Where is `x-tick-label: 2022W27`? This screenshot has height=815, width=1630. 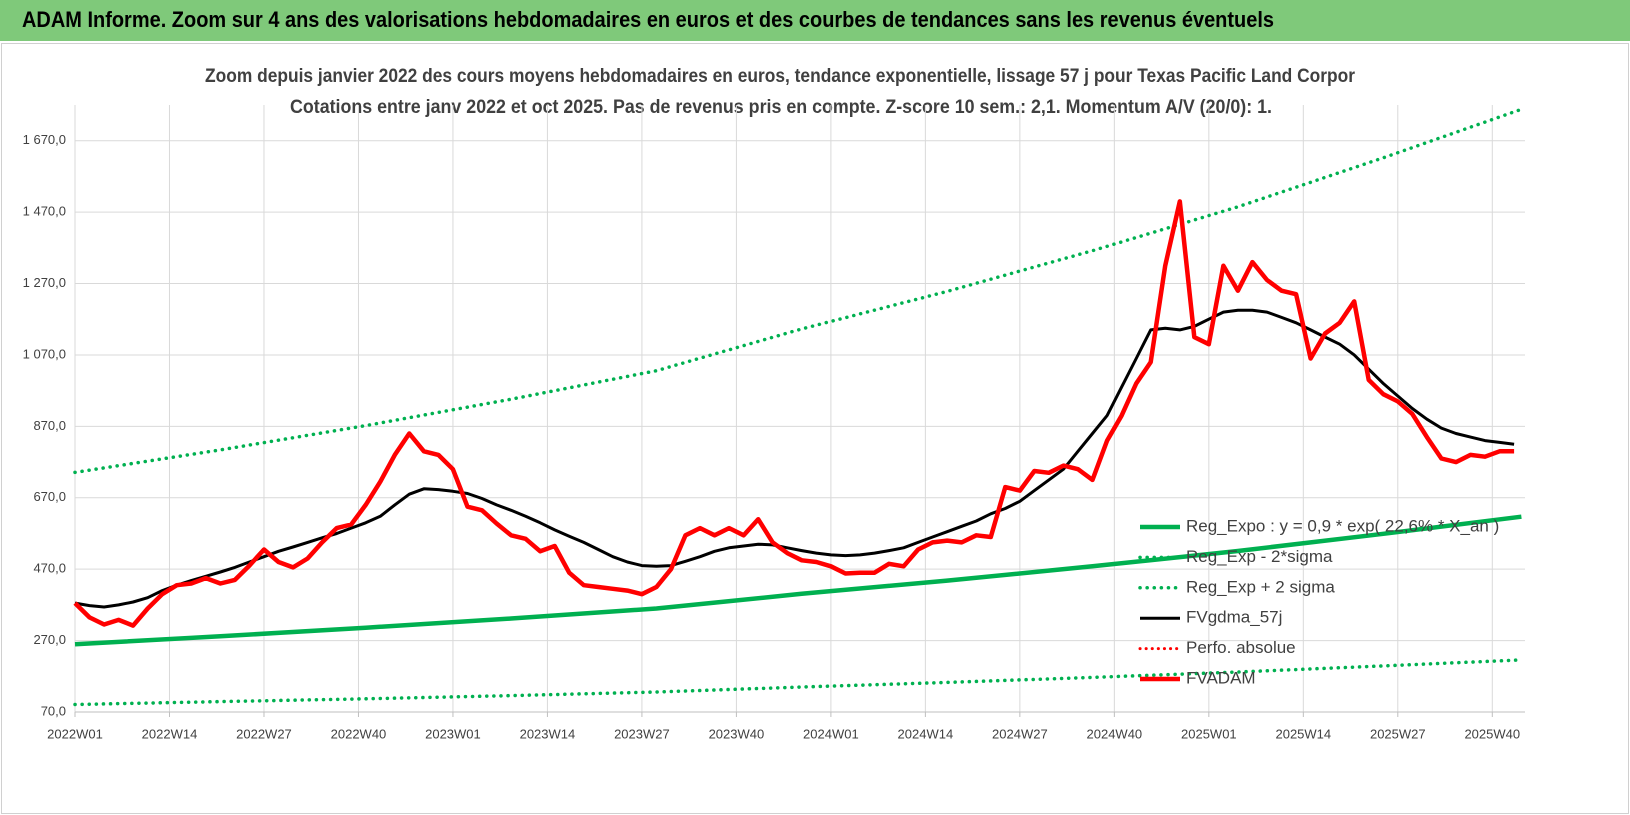 x-tick-label: 2022W27 is located at coordinates (264, 733).